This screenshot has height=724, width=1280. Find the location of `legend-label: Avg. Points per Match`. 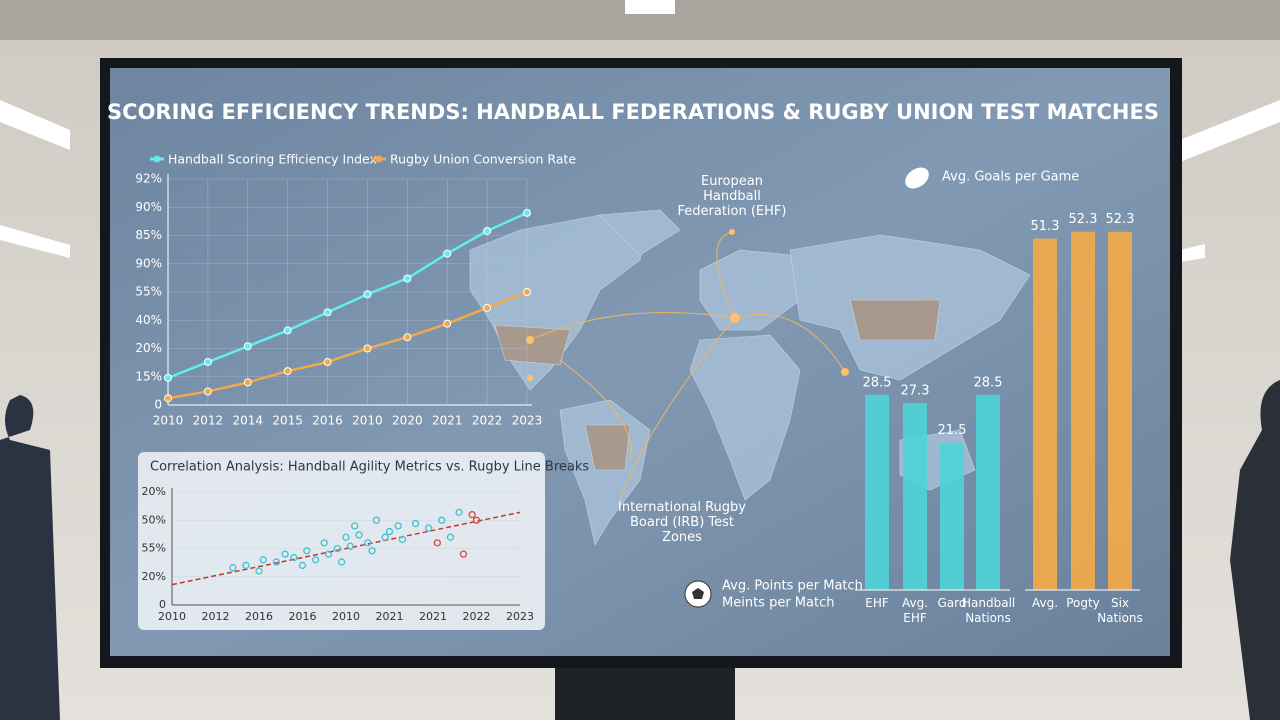

legend-label: Avg. Points per Match is located at coordinates (792, 586).